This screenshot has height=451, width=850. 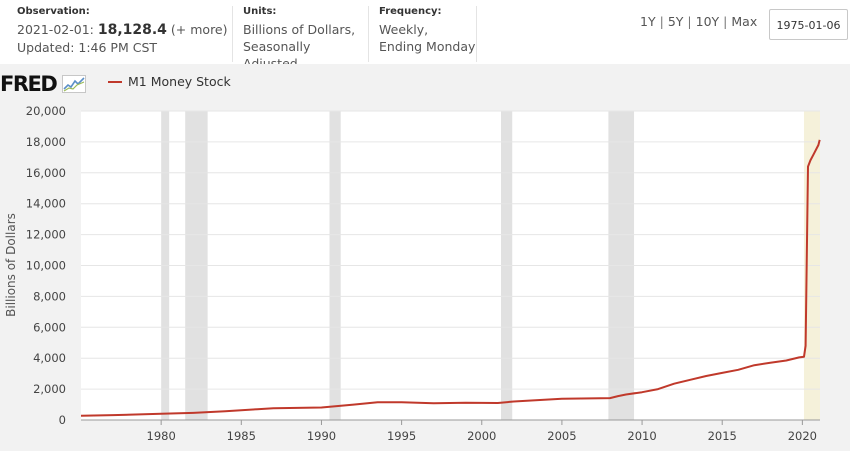 I want to click on y-tick-label: 12,000, so click(x=46, y=235).